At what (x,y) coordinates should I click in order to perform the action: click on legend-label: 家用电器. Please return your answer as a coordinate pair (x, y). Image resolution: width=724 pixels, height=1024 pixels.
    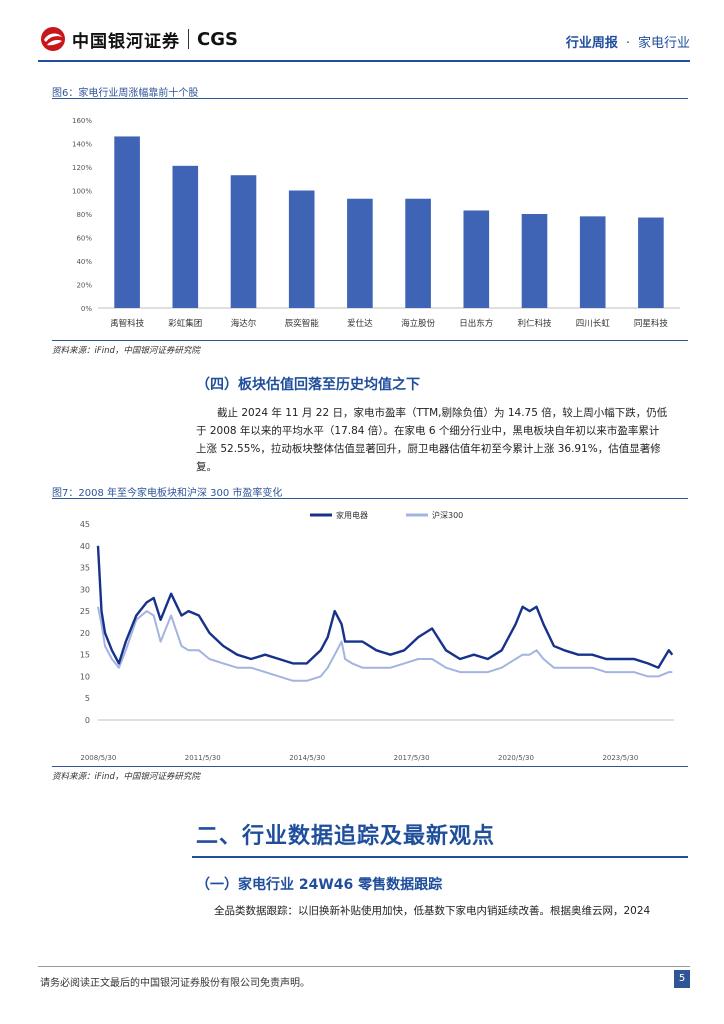
    Looking at the image, I should click on (352, 515).